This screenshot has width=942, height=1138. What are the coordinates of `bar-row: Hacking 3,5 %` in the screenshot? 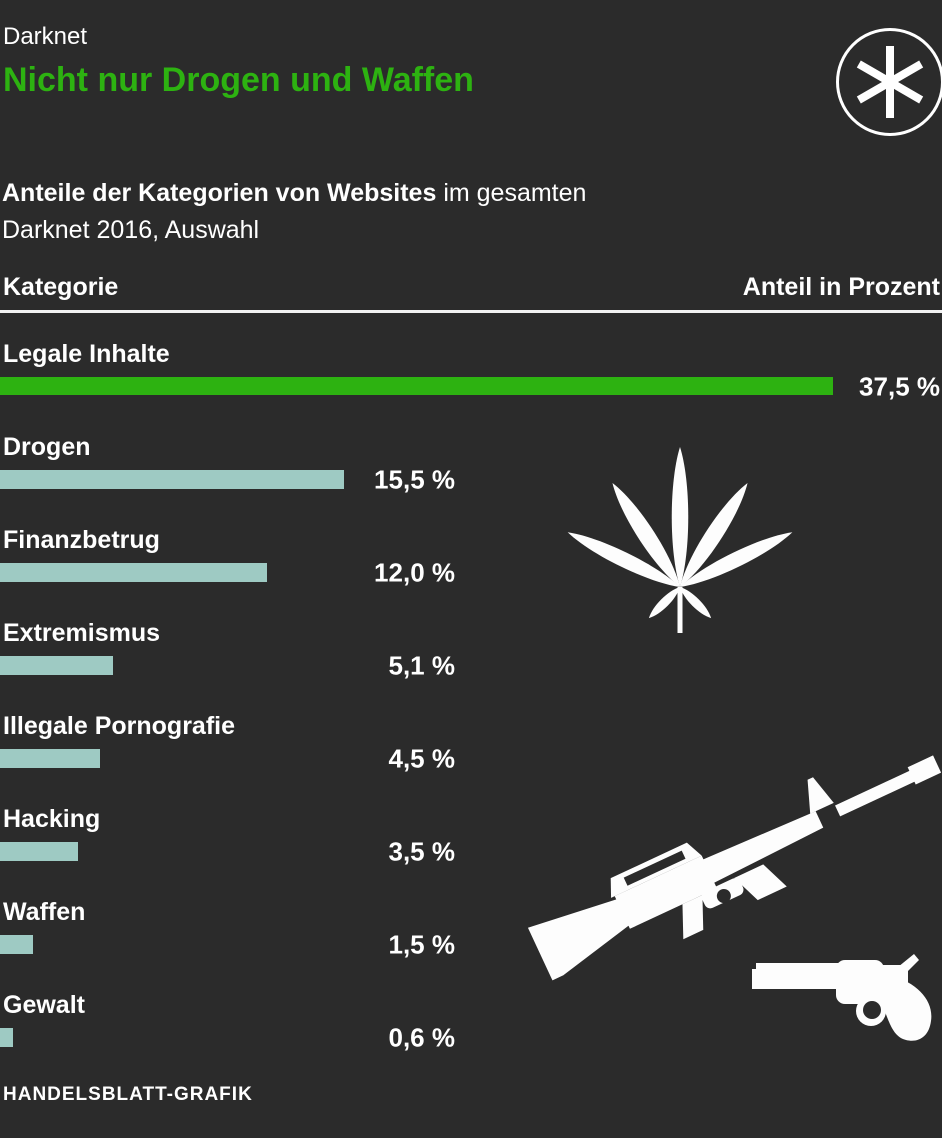 It's located at (471, 835).